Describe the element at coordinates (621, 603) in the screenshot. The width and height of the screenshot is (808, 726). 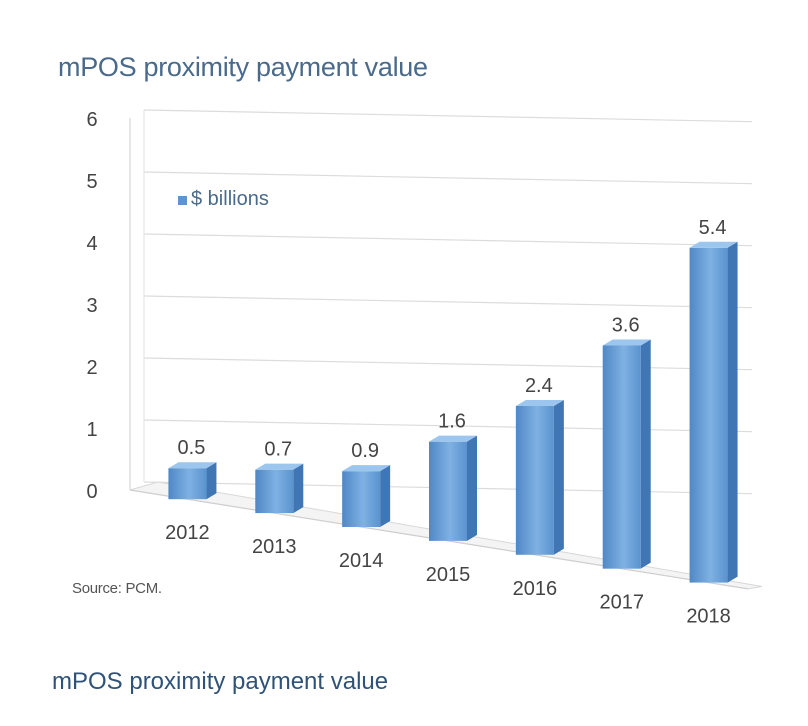
I see `x-tick-label: 2017` at that location.